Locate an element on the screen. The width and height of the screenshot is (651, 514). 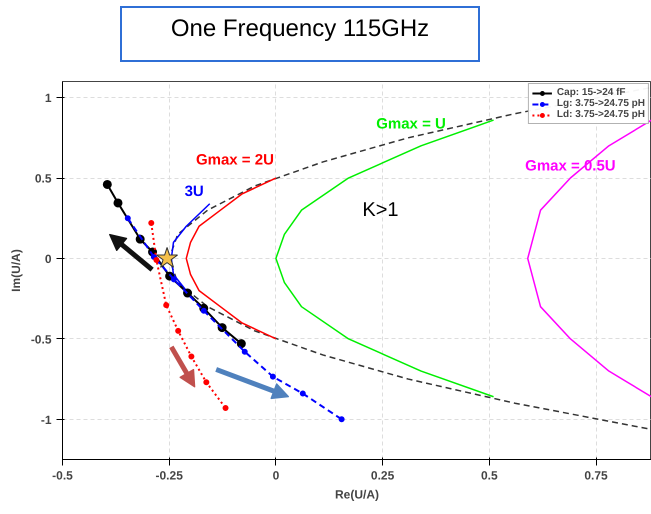
y-tick-label: 0.5 is located at coordinates (43, 179).